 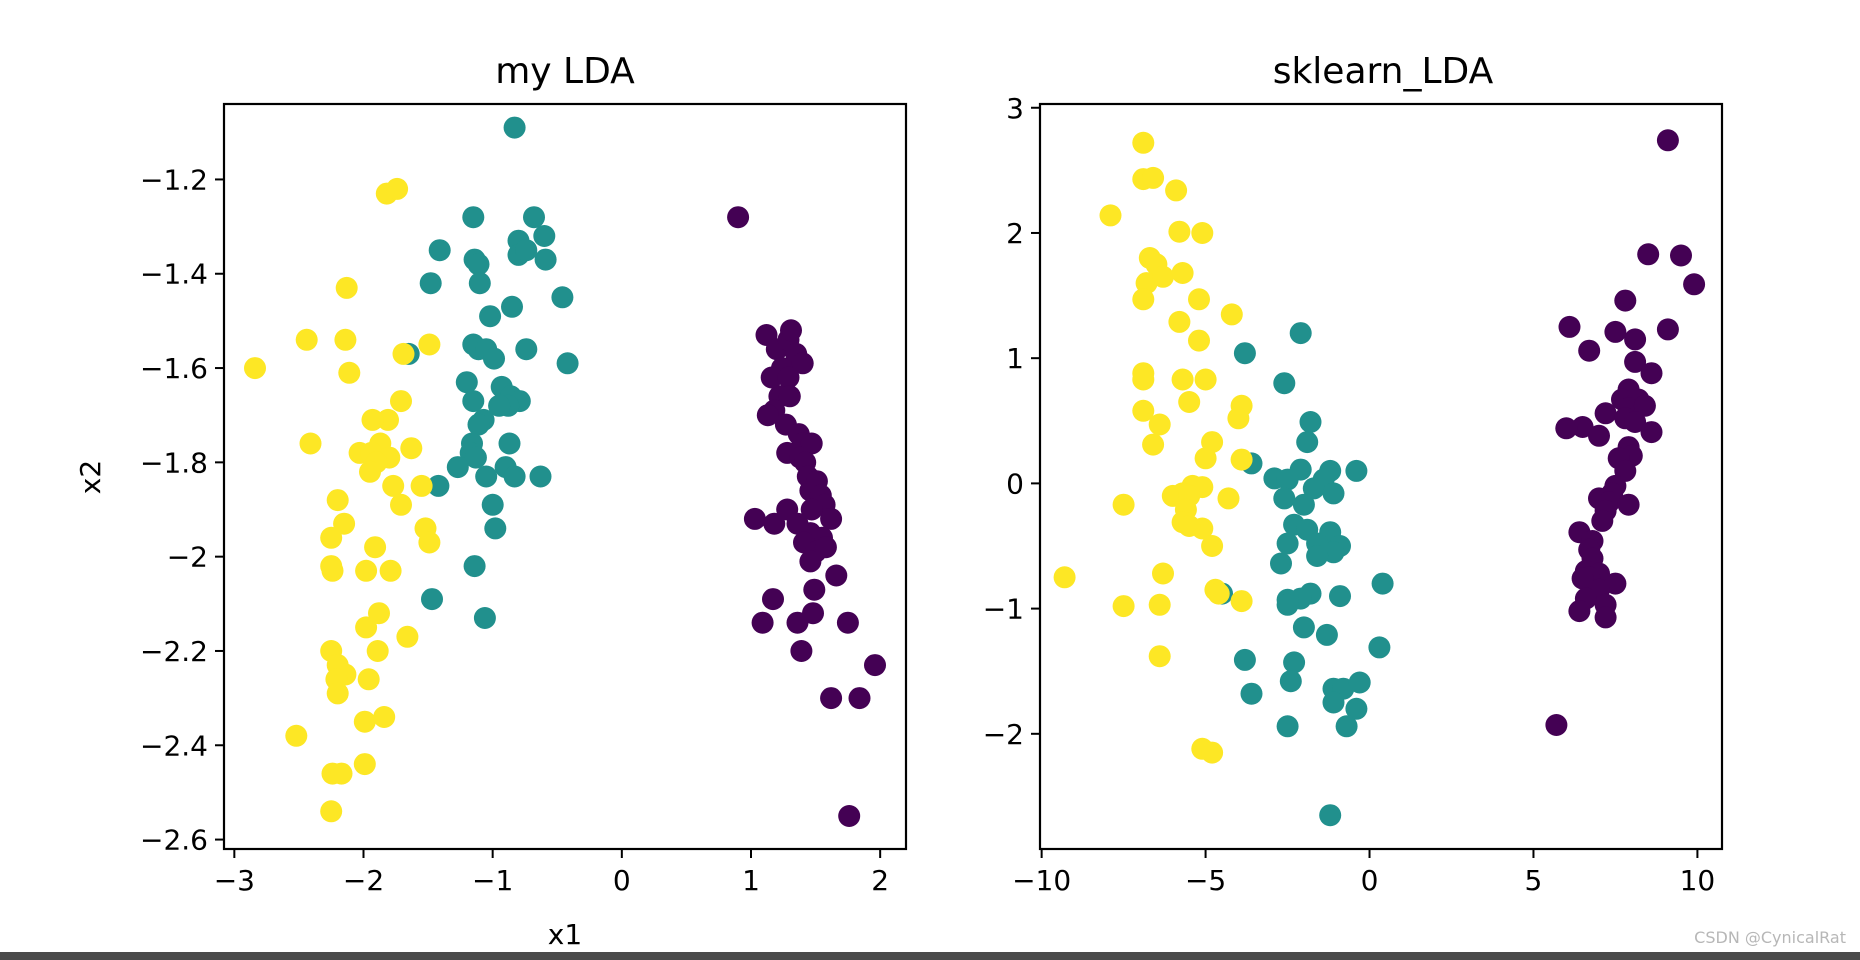 I want to click on x-tick-label: −3, so click(x=234, y=880).